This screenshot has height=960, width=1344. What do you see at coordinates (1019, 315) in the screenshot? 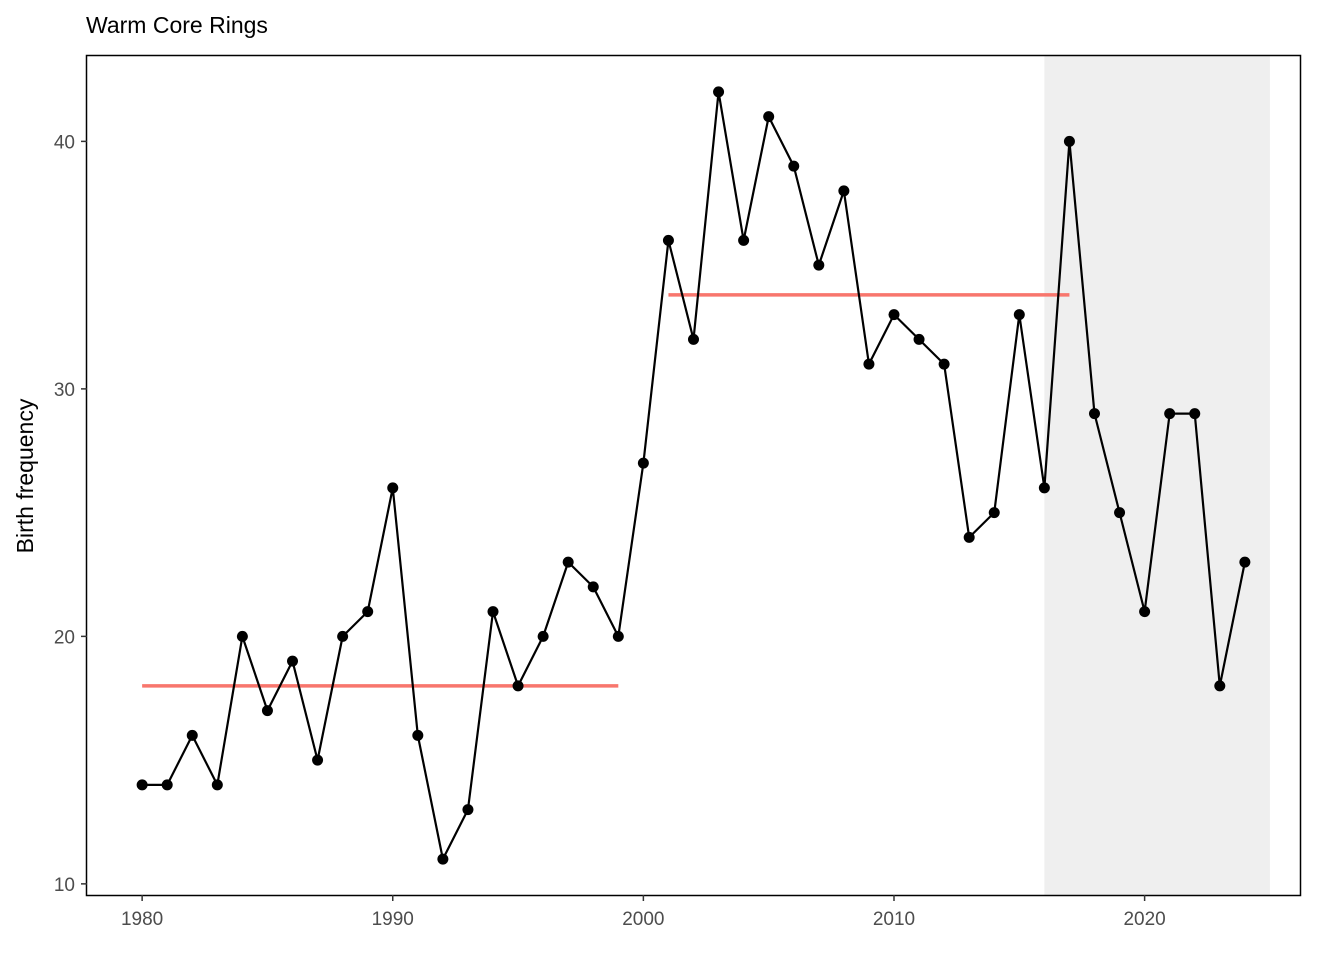
I see `data-point-2015` at bounding box center [1019, 315].